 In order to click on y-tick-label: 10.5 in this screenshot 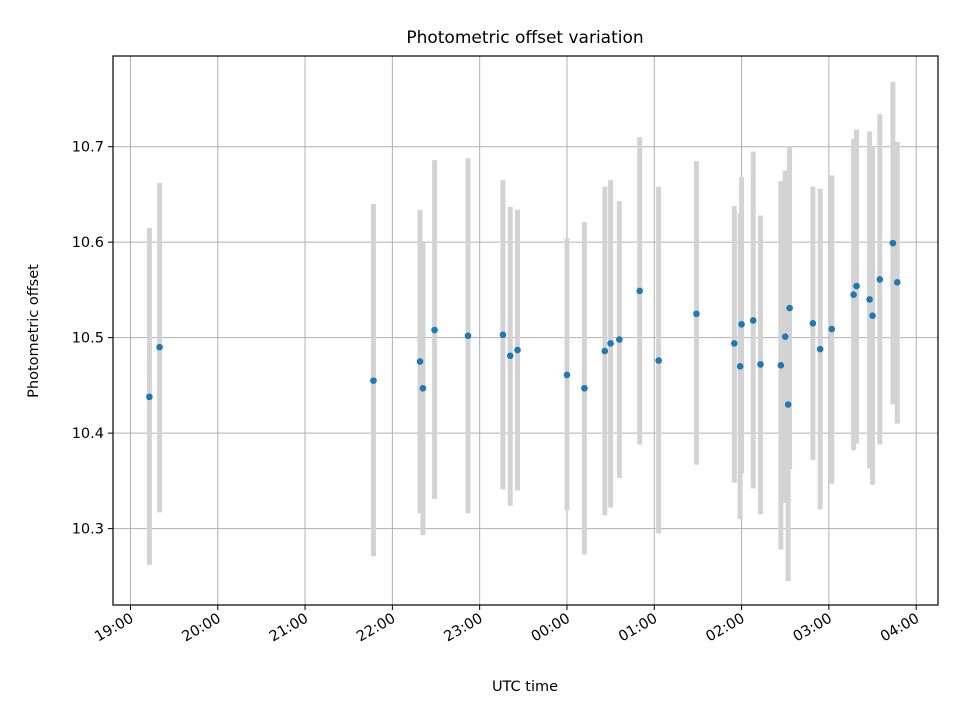, I will do `click(88, 339)`.